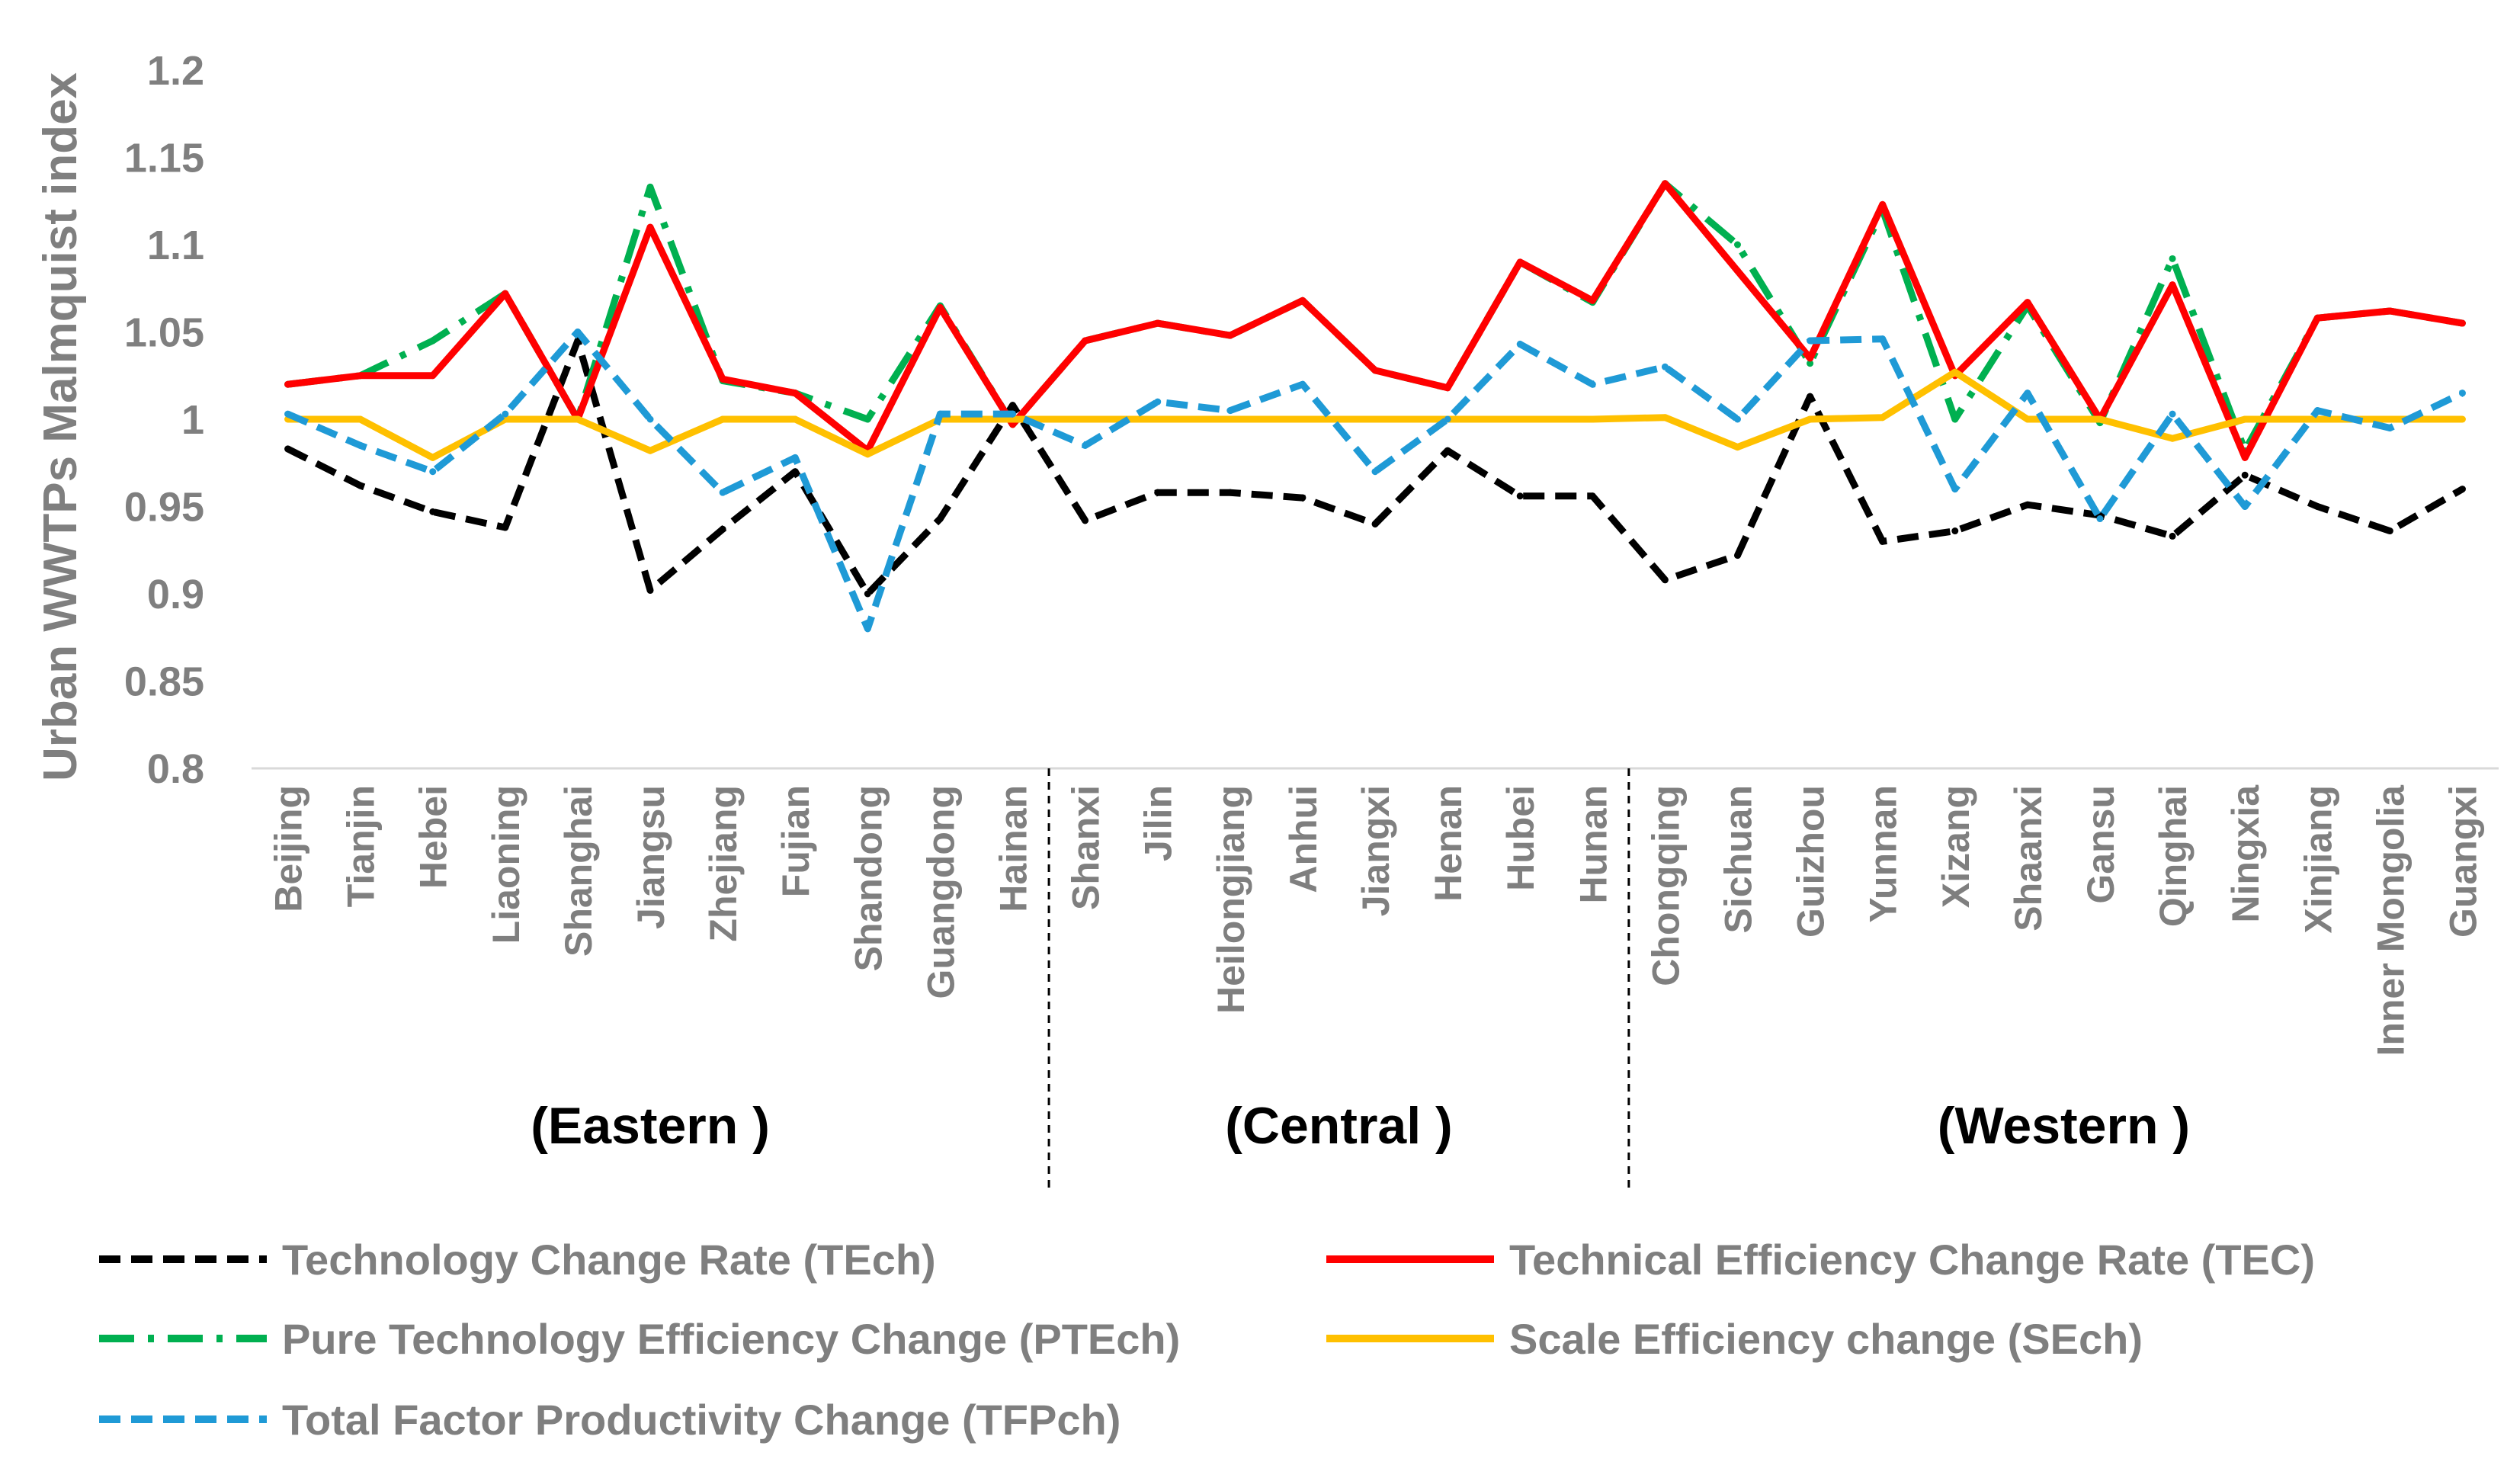 This screenshot has width=2520, height=1478. What do you see at coordinates (1158, 823) in the screenshot?
I see `x-tick-label: Jilin` at bounding box center [1158, 823].